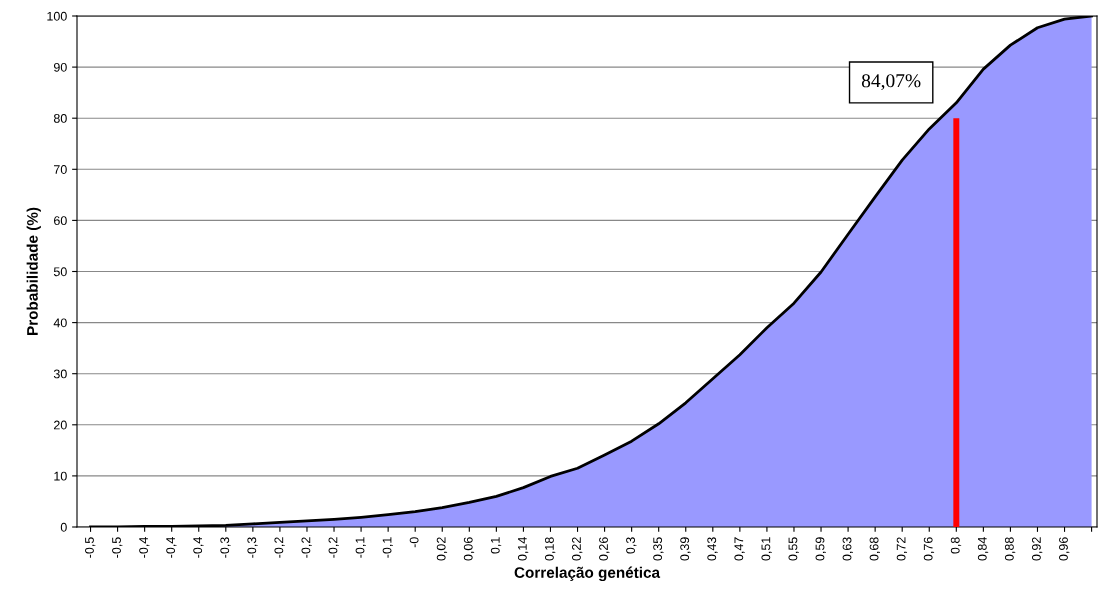 This screenshot has width=1098, height=603. I want to click on y-tick-label: 40, so click(60, 323).